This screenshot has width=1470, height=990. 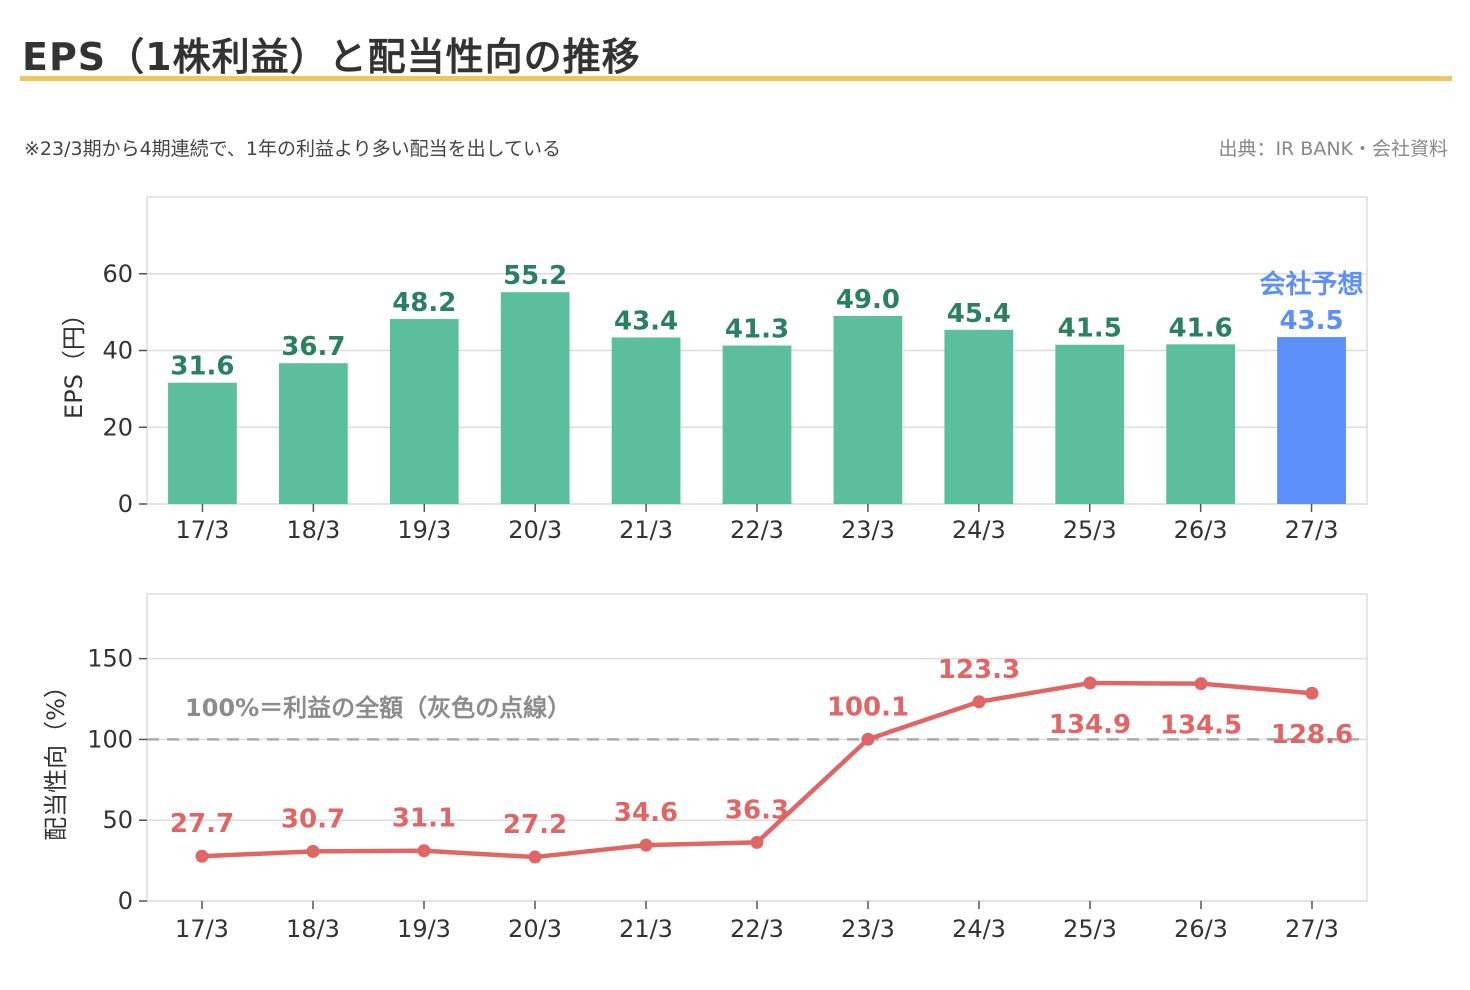 What do you see at coordinates (1311, 321) in the screenshot?
I see `eps-bar-value-label: 43.5` at bounding box center [1311, 321].